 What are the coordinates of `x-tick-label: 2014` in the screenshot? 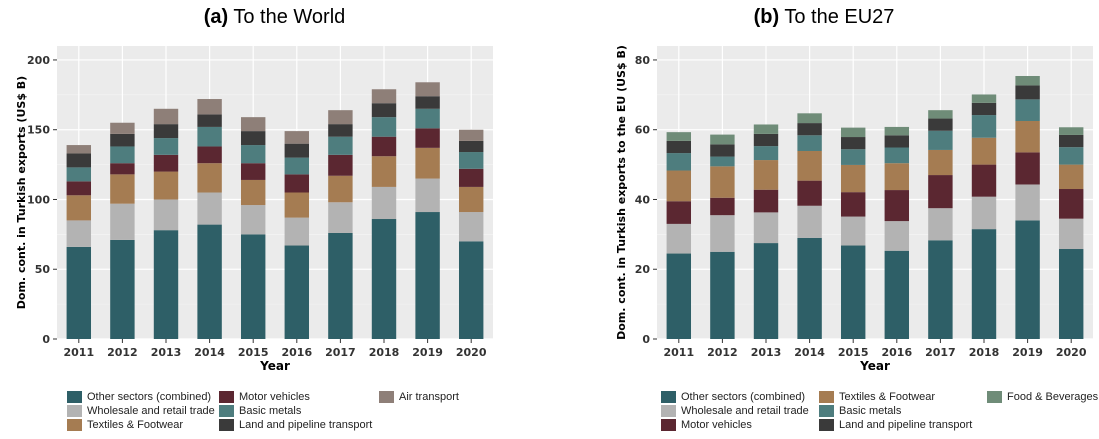 It's located at (809, 352).